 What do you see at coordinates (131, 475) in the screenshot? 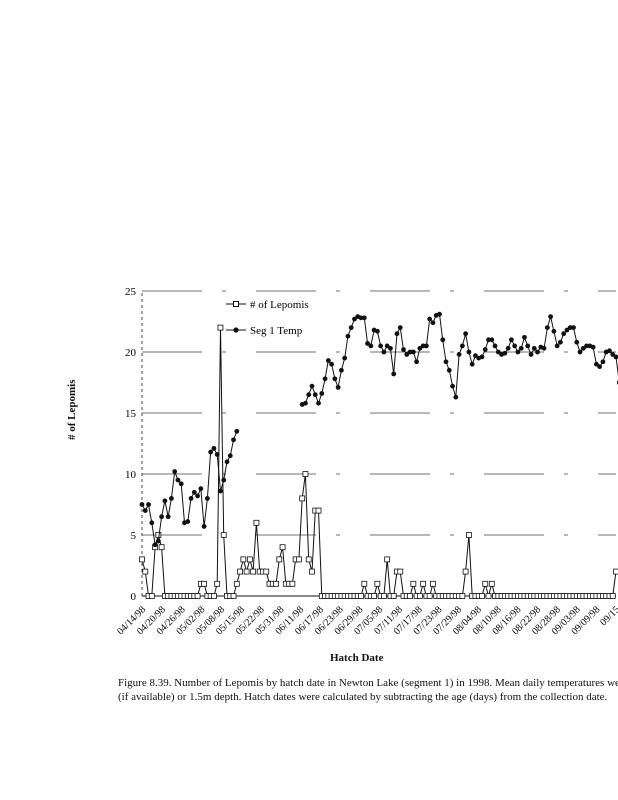
I see `y-tick-label: 10` at bounding box center [131, 475].